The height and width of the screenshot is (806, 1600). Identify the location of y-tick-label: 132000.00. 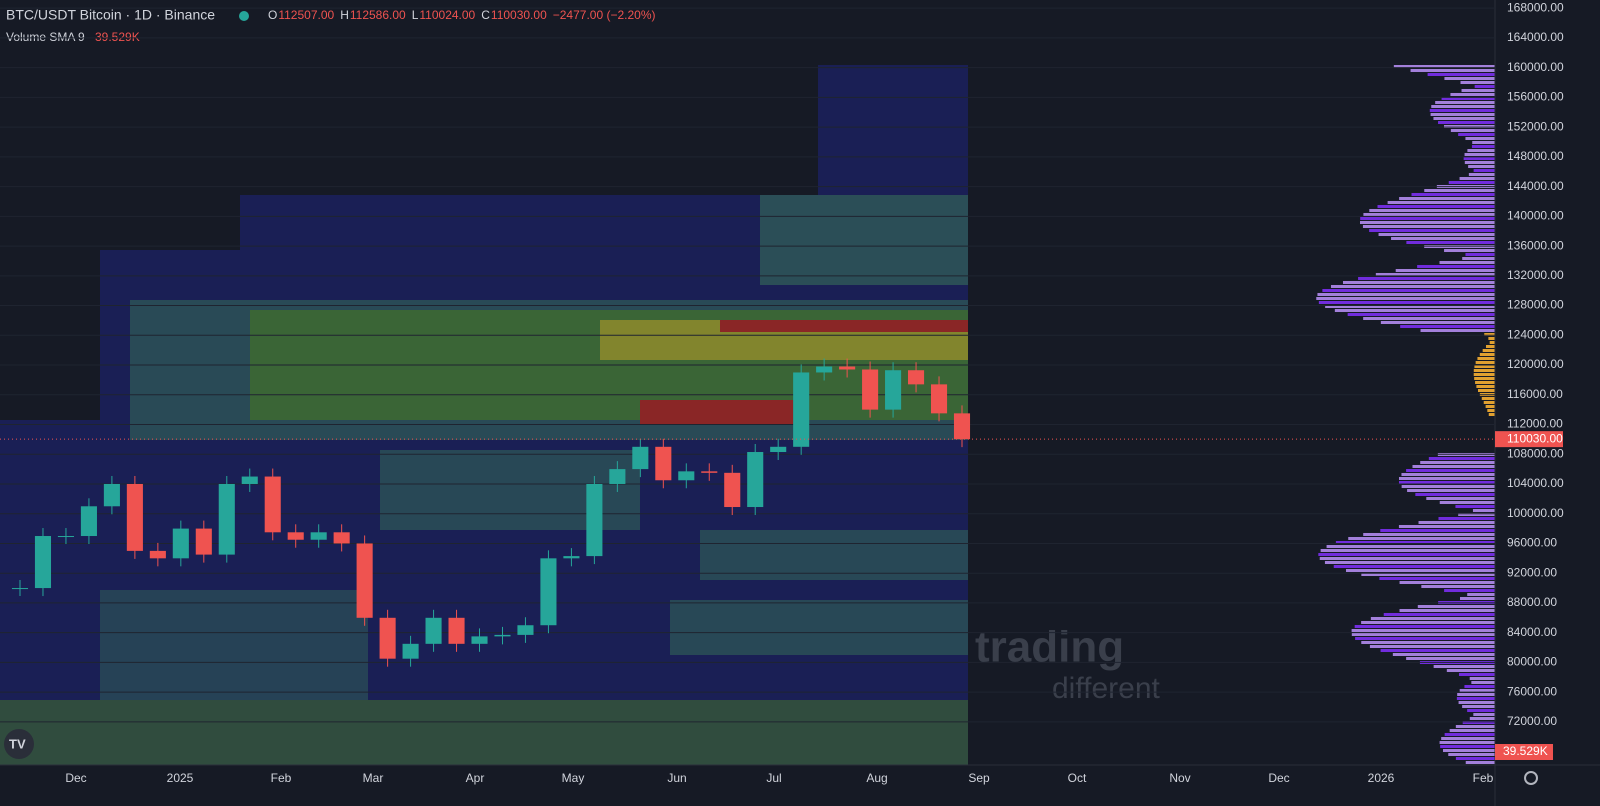
(1535, 275).